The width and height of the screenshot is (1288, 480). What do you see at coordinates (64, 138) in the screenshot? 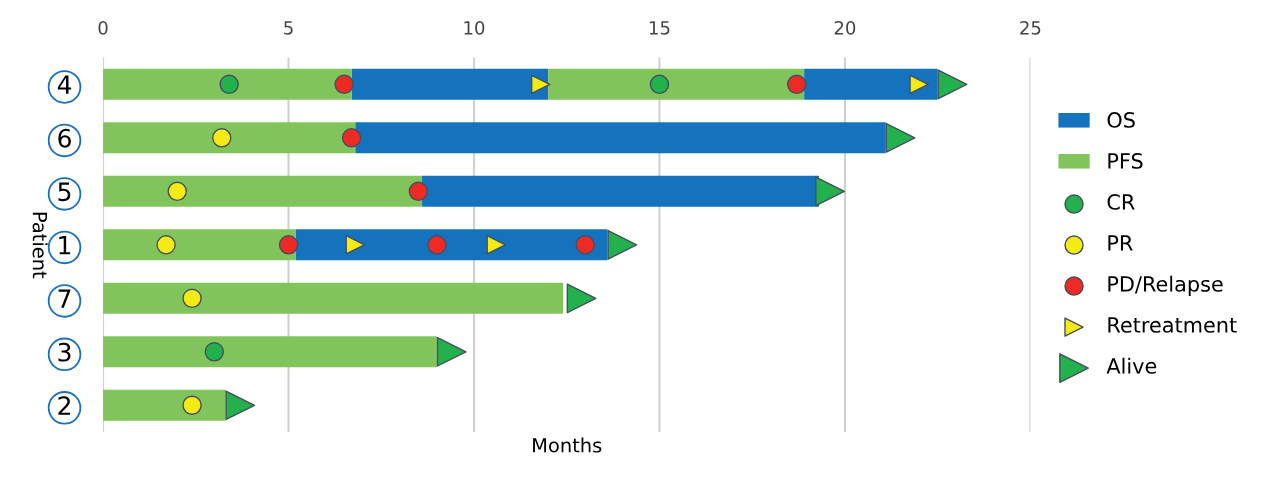
I see `y-tick-label: 6` at bounding box center [64, 138].